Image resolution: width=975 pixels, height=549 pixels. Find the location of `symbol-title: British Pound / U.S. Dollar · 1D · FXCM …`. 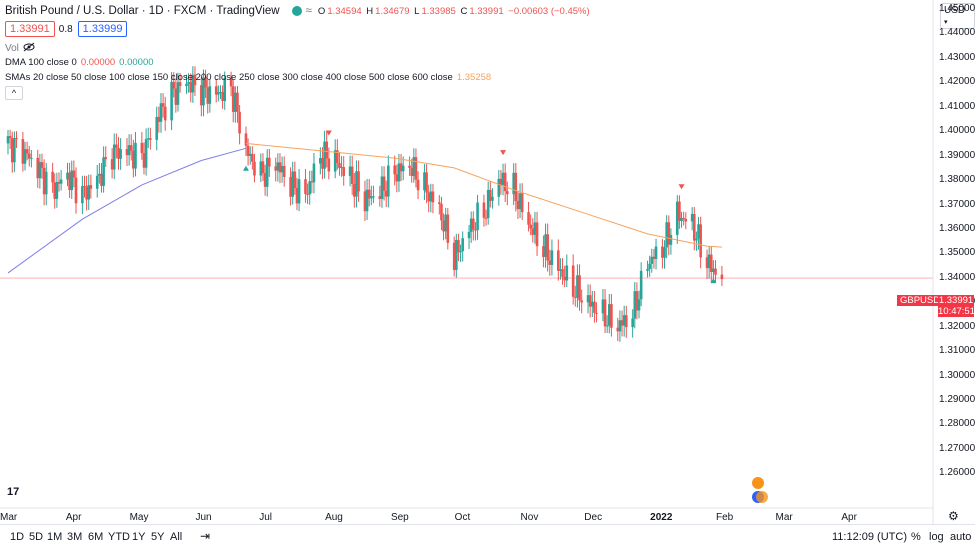

symbol-title: British Pound / U.S. Dollar · 1D · FXCM … is located at coordinates (142, 11).